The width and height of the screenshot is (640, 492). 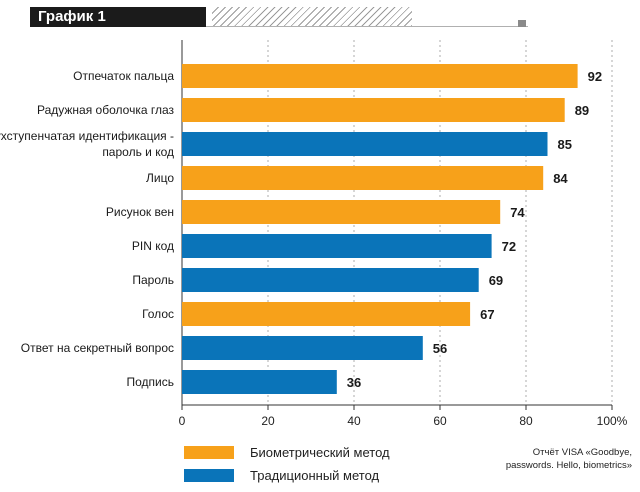 I want to click on category-label-line: Пароль, so click(x=153, y=280).